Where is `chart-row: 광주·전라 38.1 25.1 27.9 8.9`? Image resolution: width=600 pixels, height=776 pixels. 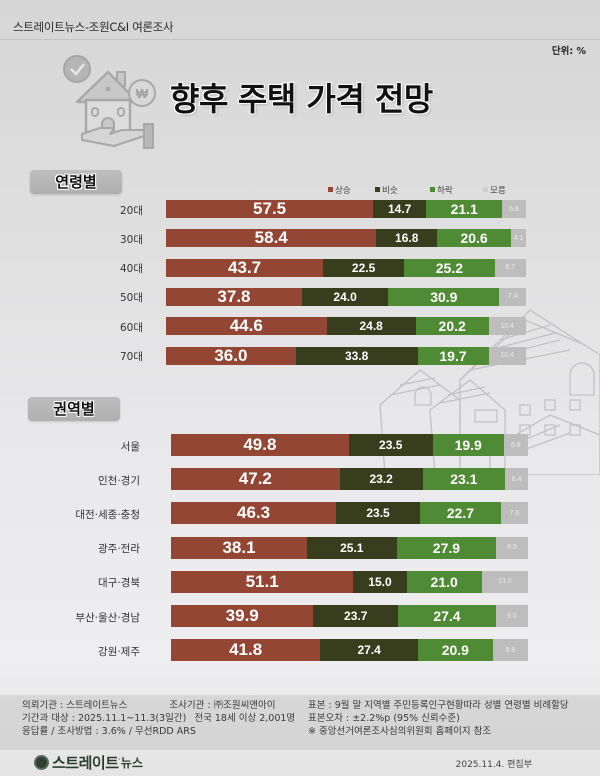
chart-row: 광주·전라 38.1 25.1 27.9 8.9 is located at coordinates (300, 547).